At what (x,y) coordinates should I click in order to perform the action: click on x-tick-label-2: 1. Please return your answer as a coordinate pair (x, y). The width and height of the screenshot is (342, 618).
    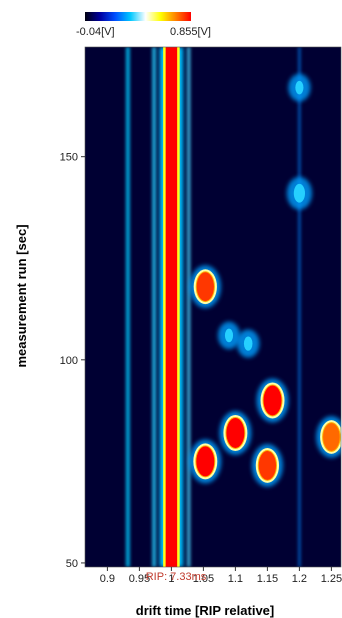
    Looking at the image, I should click on (171, 579).